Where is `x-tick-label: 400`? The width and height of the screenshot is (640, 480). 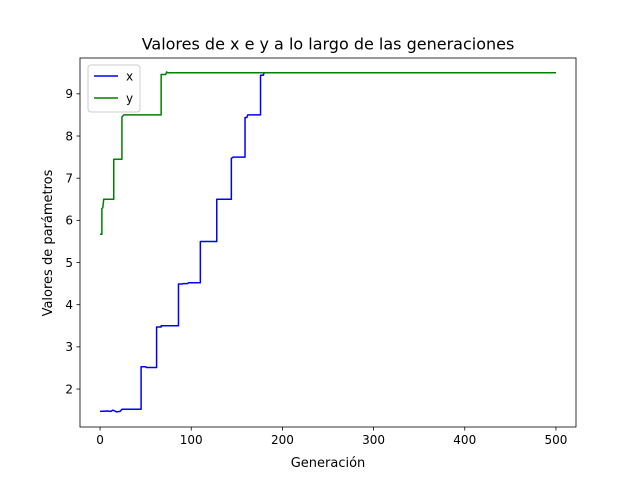 x-tick-label: 400 is located at coordinates (464, 440).